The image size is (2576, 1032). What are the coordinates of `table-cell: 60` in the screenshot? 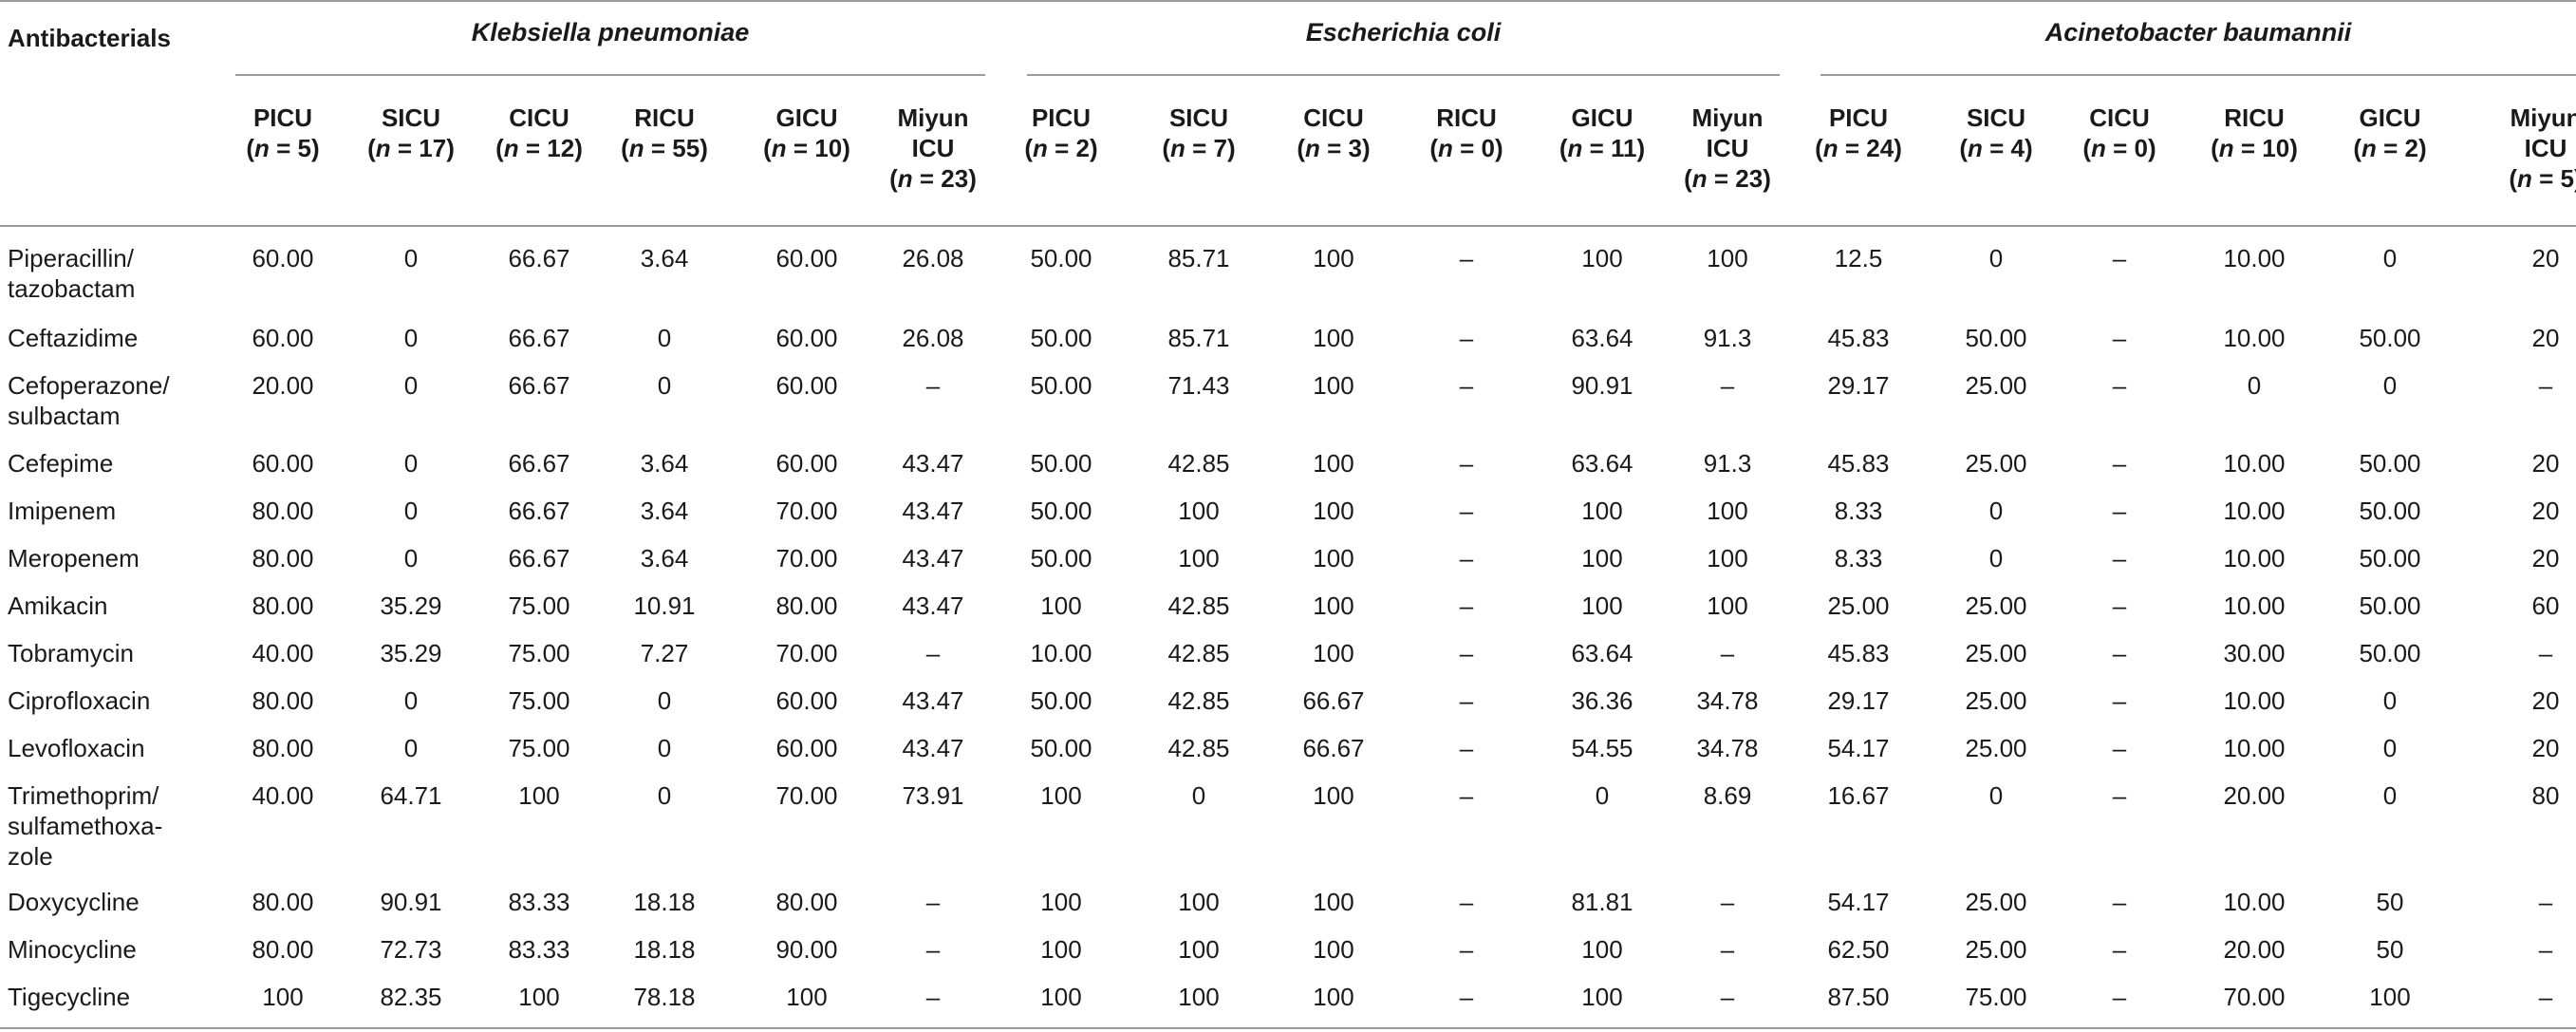 It's located at (2545, 605).